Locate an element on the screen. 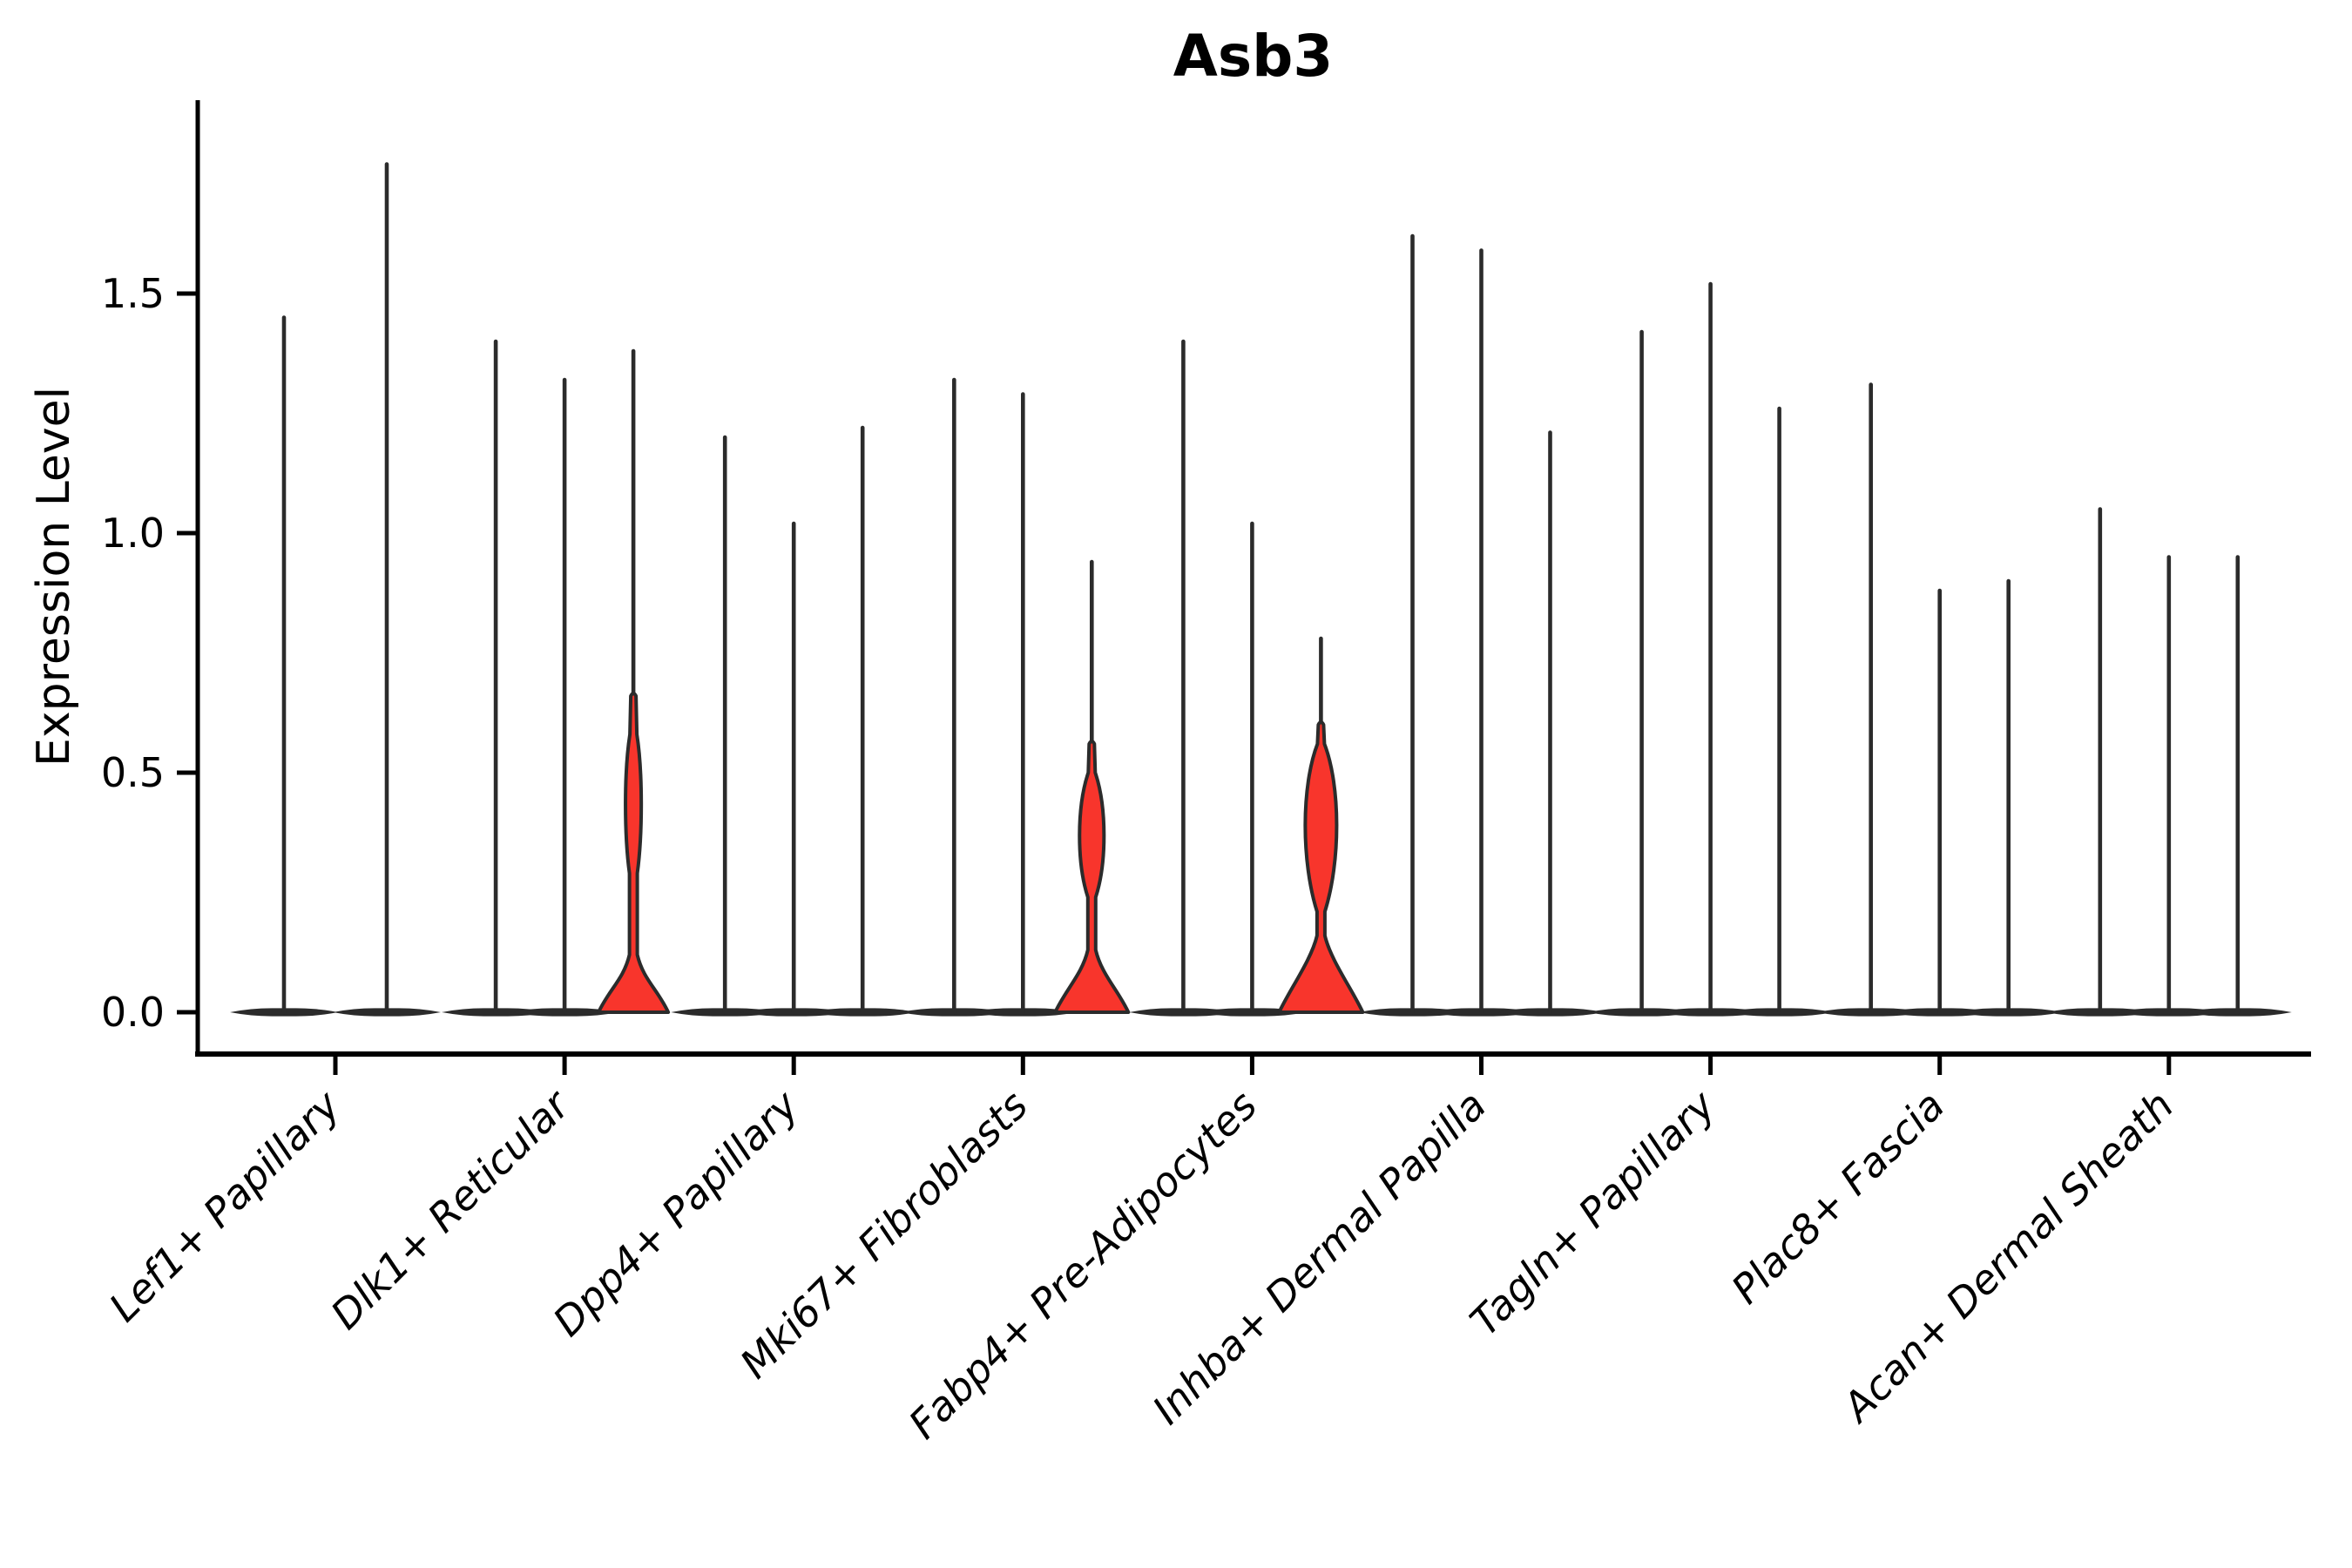  y-tick-label: 1.0 is located at coordinates (133, 533).